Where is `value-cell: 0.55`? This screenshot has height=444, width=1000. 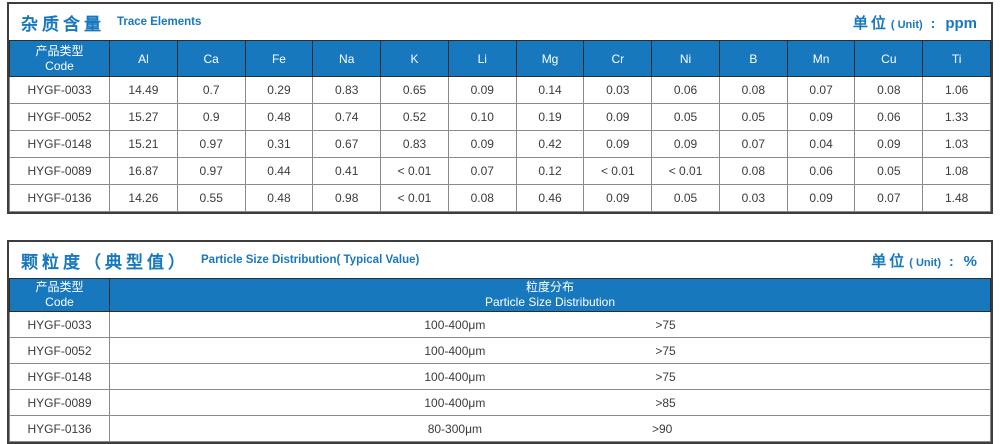 value-cell: 0.55 is located at coordinates (211, 198).